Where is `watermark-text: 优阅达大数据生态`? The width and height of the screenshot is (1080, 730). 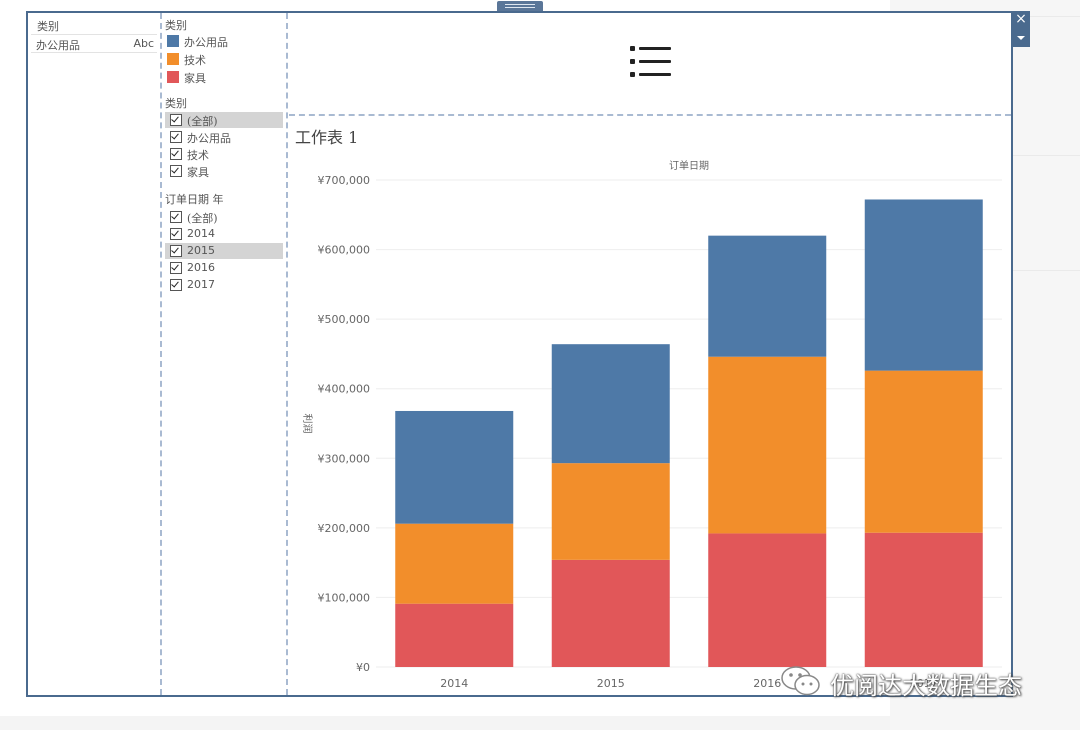
watermark-text: 优阅达大数据生态 is located at coordinates (926, 686).